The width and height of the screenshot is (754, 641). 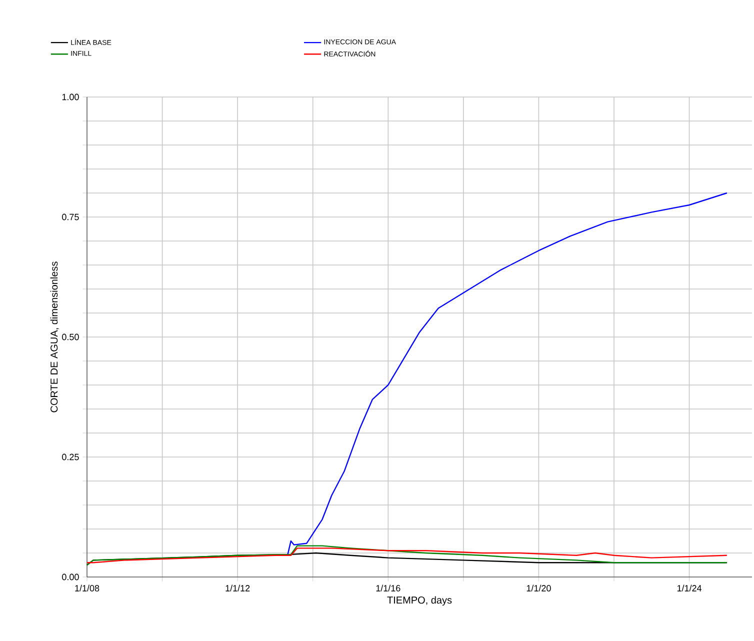 I want to click on y-tick-label: 0.50, so click(x=70, y=337).